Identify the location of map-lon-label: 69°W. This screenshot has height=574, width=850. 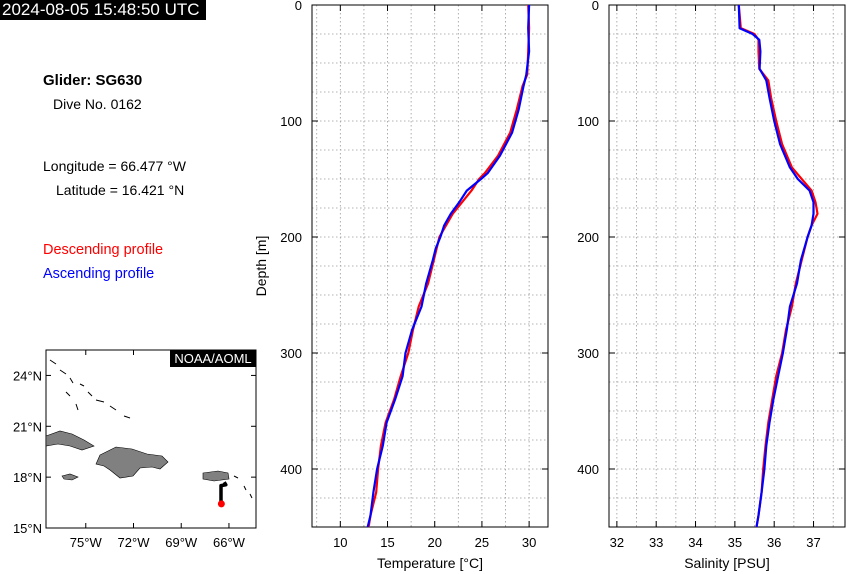
(181, 542).